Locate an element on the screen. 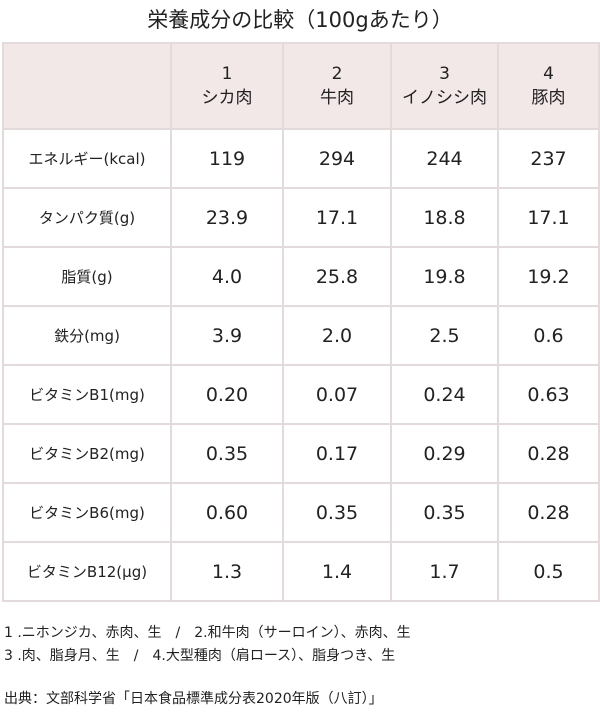 Image resolution: width=600 pixels, height=714 pixels. value-cell: 18.8 is located at coordinates (444, 217).